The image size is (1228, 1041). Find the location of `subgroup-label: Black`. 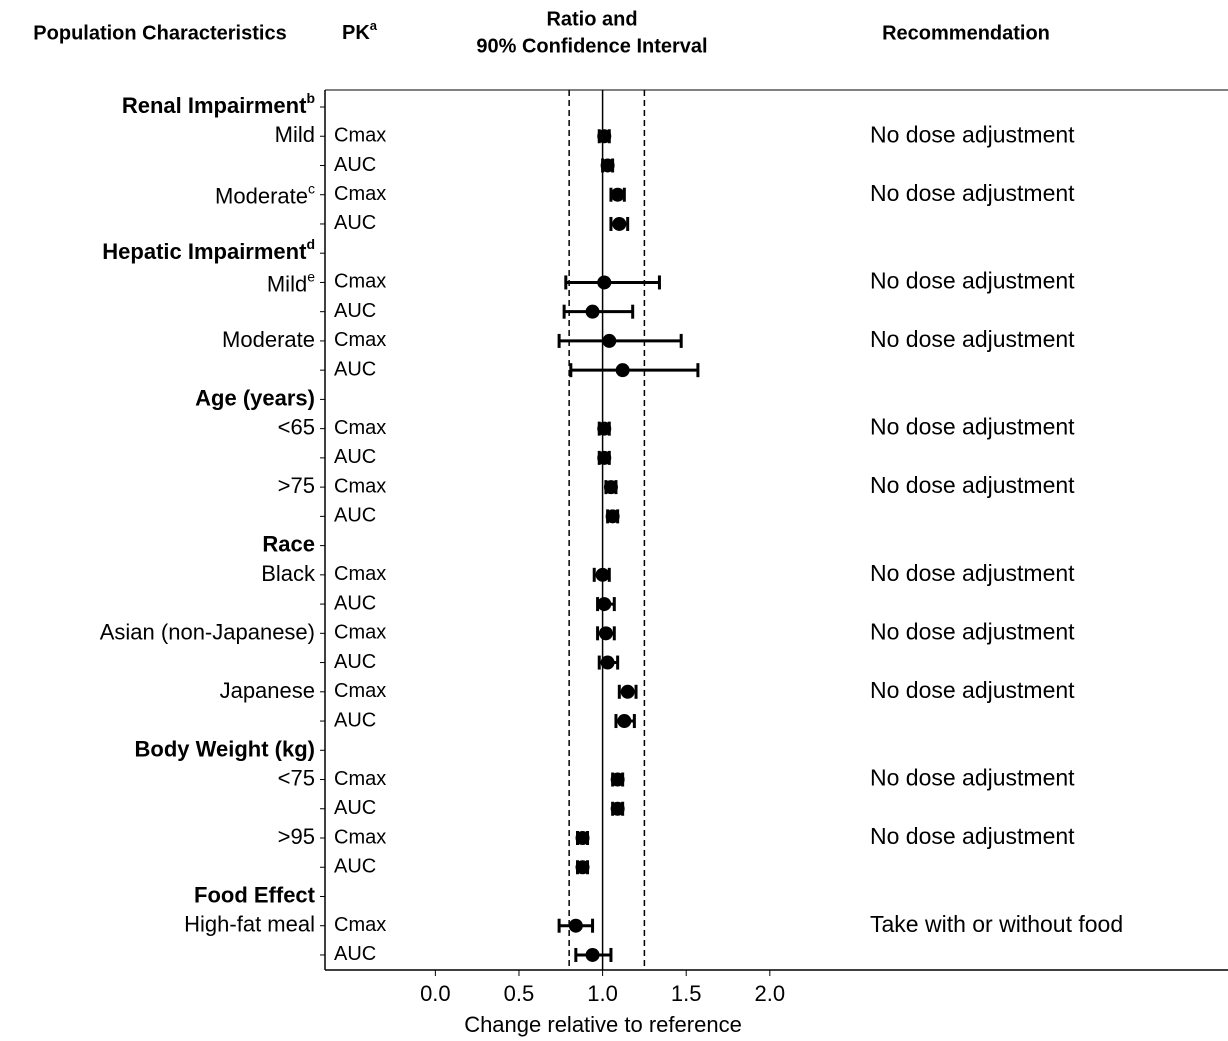

subgroup-label: Black is located at coordinates (288, 573).